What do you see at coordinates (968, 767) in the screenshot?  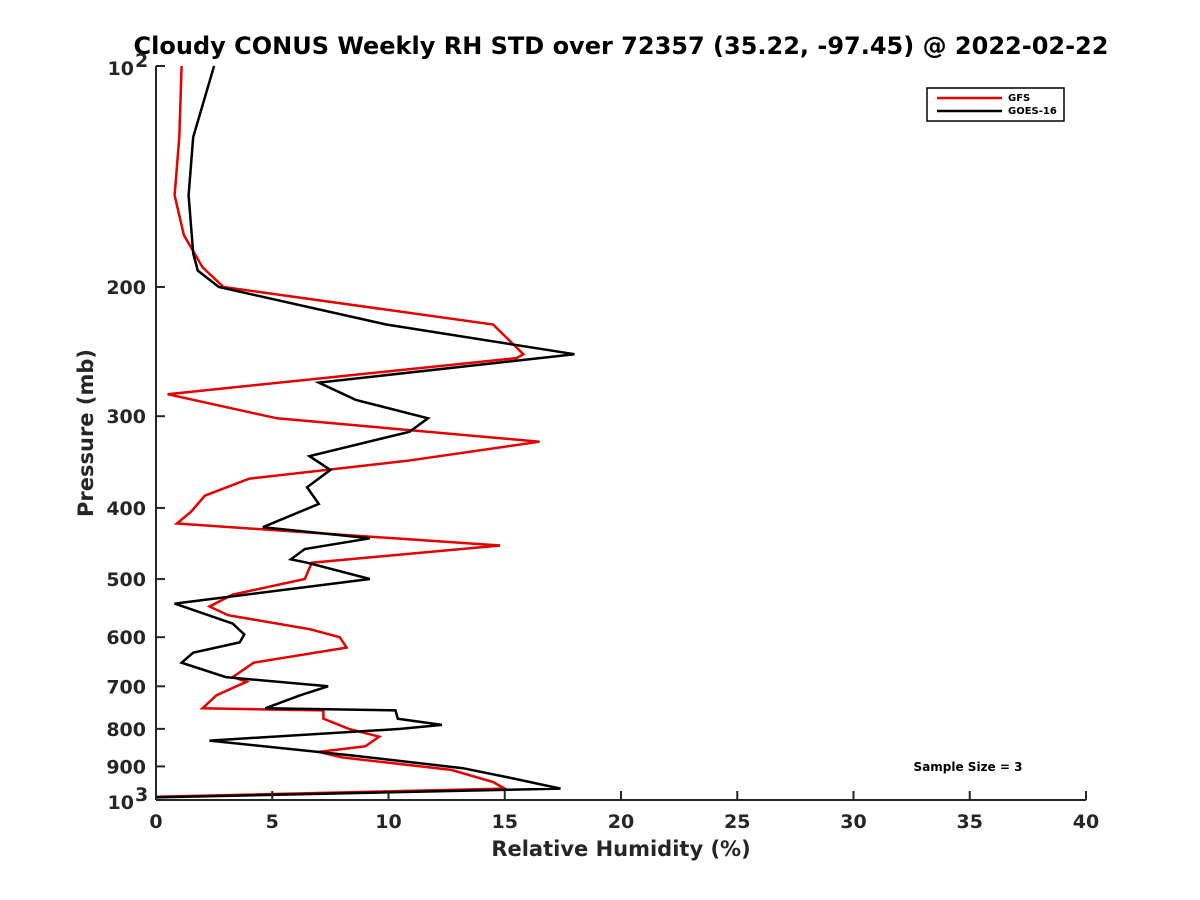 I see `sample-size-annotation: Sample Size = 3` at bounding box center [968, 767].